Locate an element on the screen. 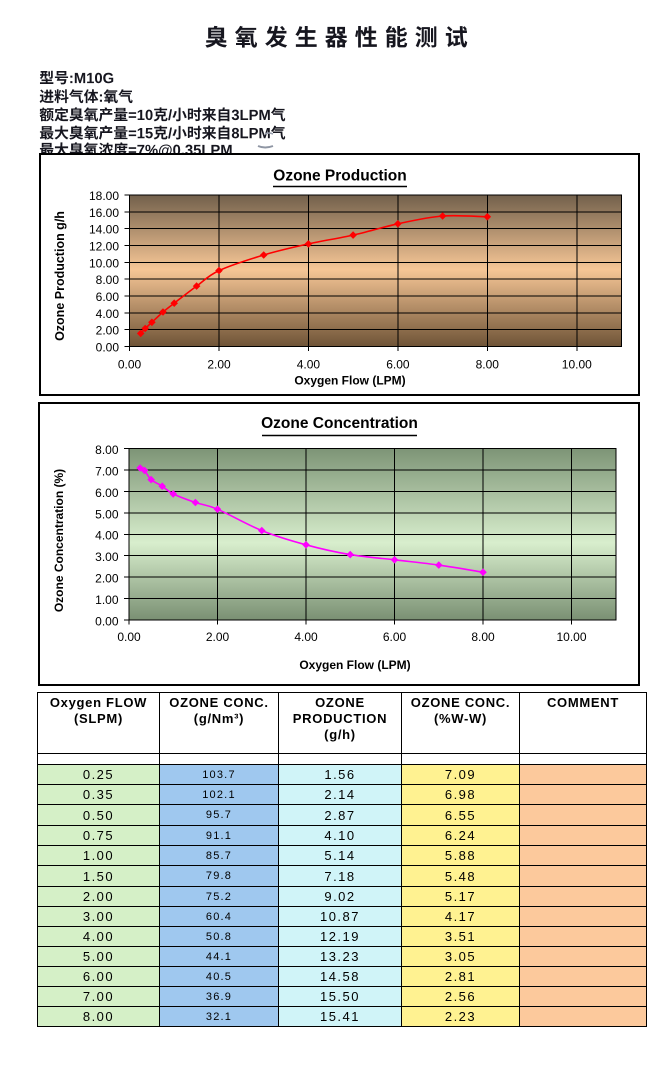 This screenshot has height=1077, width=664. svg-text: 7.00 is located at coordinates (107, 471).